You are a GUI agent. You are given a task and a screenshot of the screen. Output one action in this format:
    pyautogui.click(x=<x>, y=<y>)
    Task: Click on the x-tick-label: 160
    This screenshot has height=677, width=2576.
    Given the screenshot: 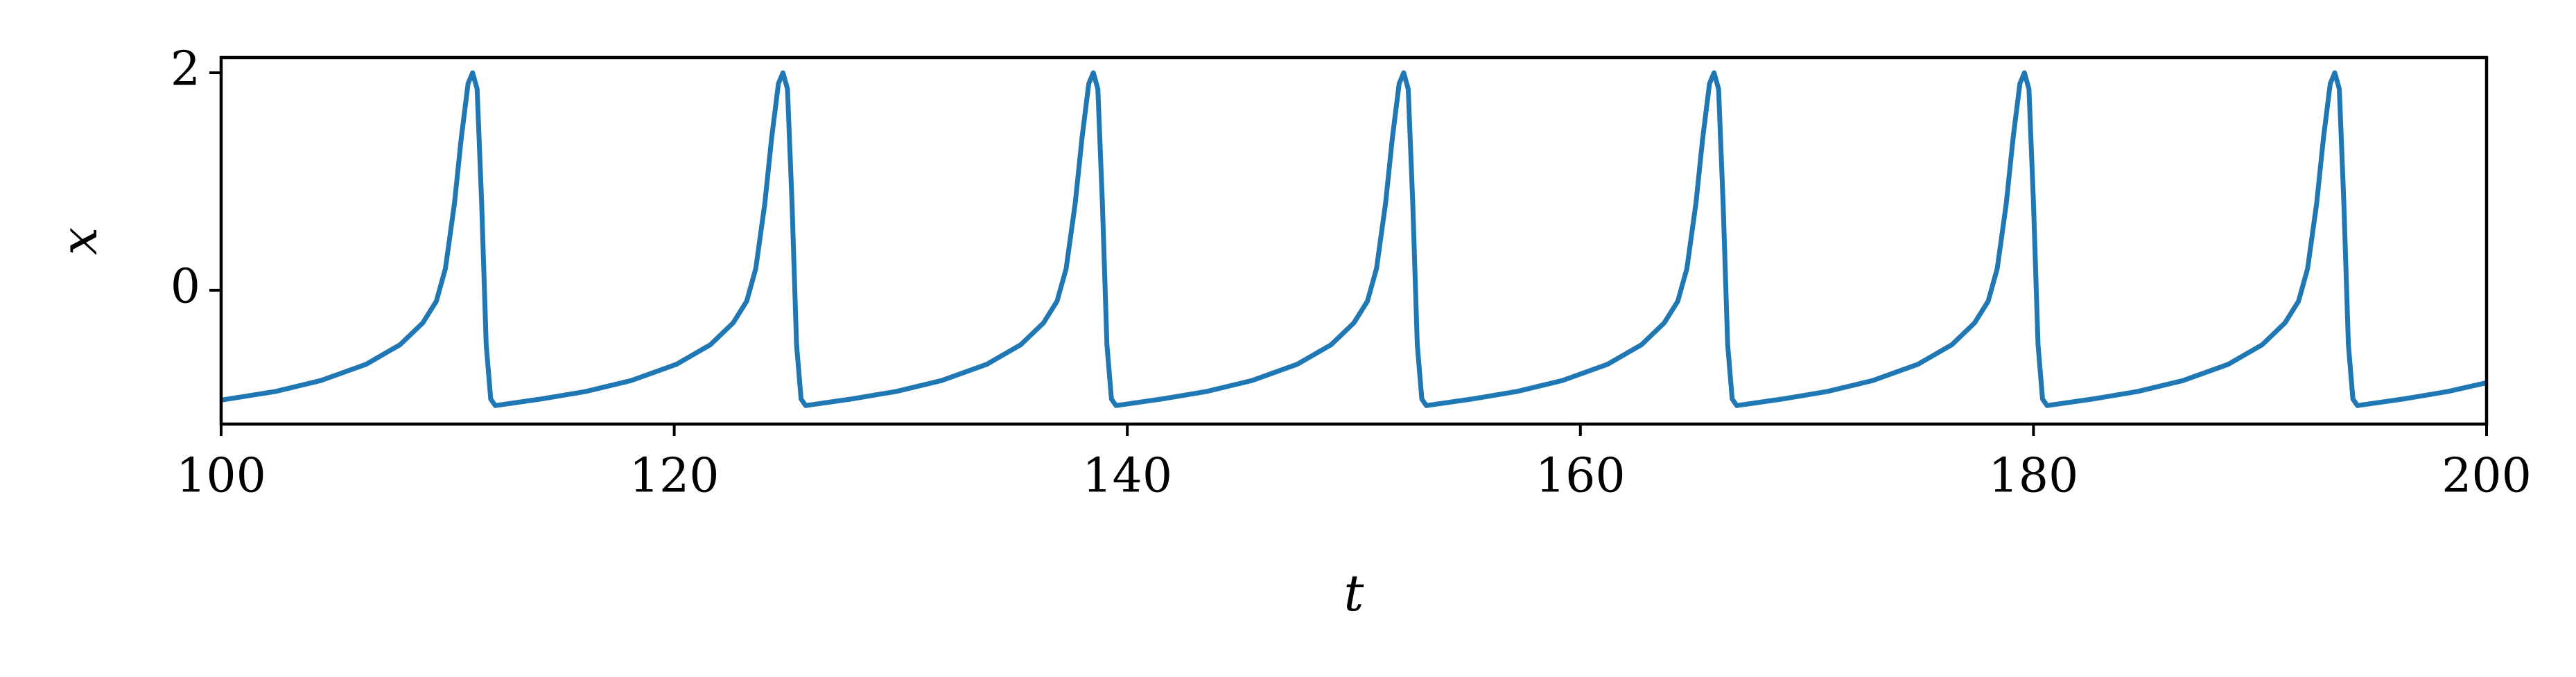 What is the action you would take?
    pyautogui.click(x=1580, y=476)
    